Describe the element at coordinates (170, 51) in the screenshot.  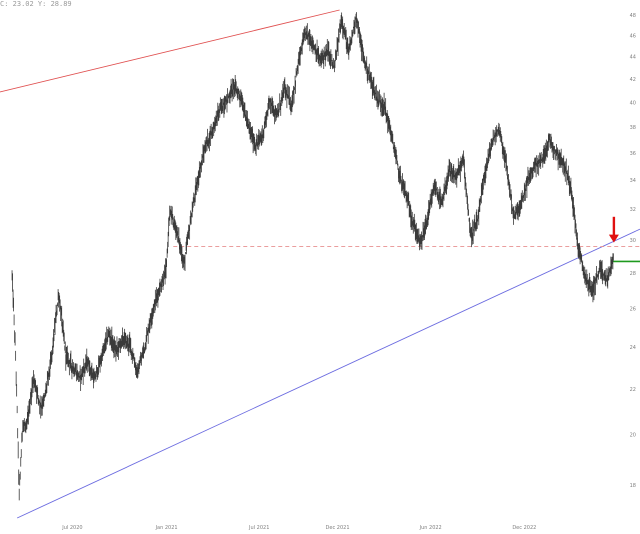
I see `upper-trendline` at that location.